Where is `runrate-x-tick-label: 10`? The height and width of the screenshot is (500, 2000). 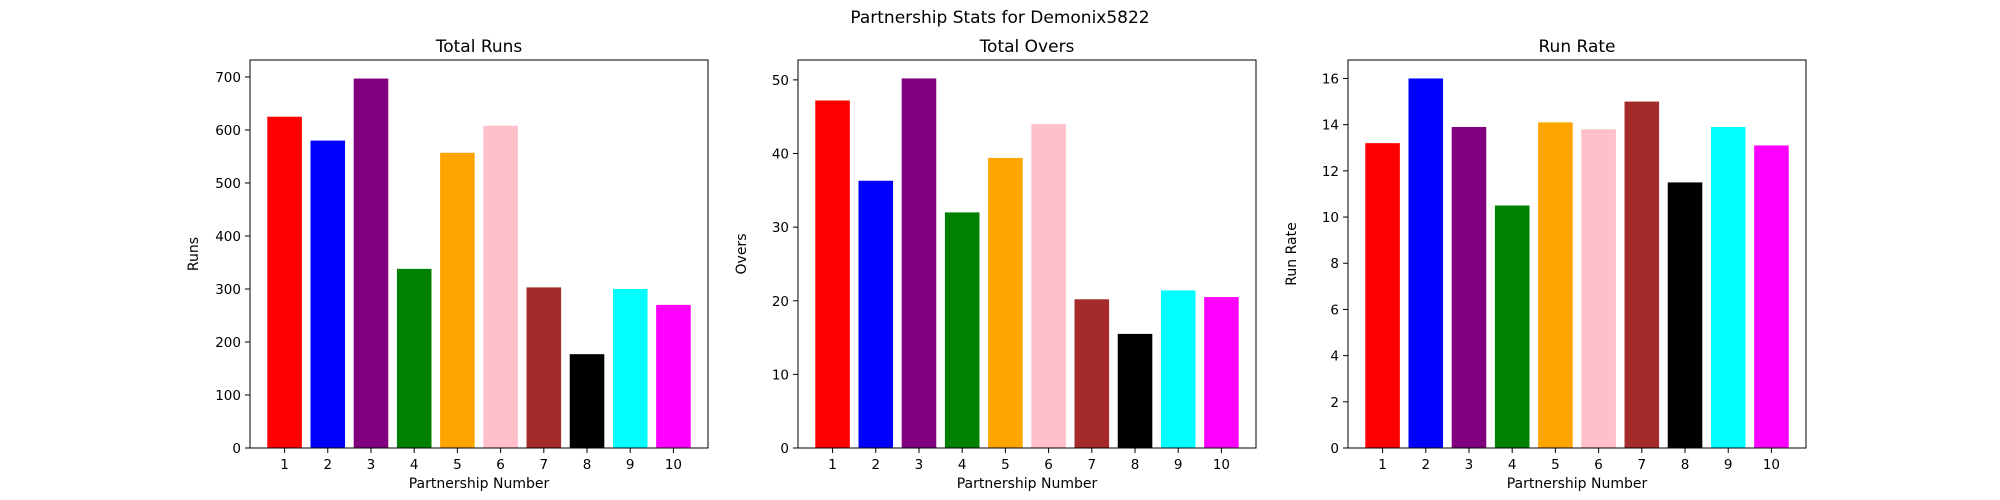 runrate-x-tick-label: 10 is located at coordinates (1771, 465).